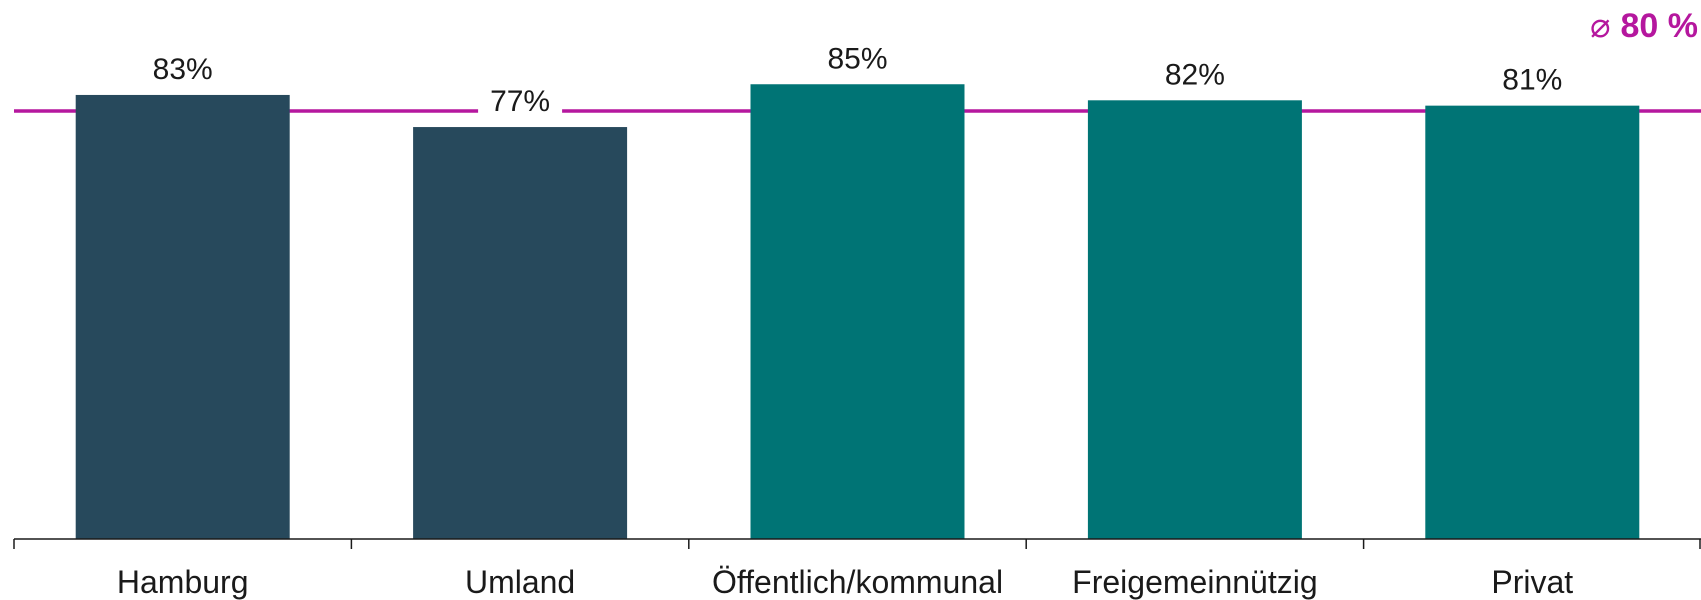  I want to click on average-value: 80 %, so click(1660, 26).